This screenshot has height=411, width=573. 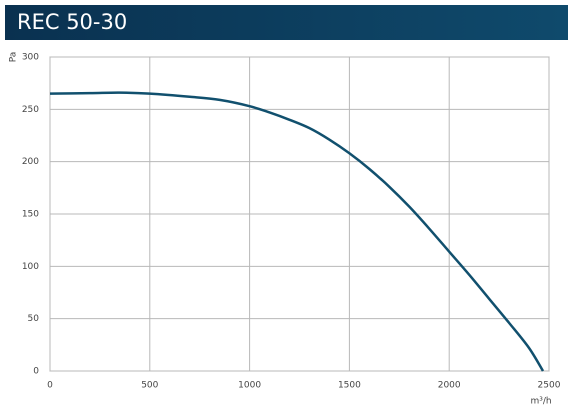 What do you see at coordinates (14, 57) in the screenshot?
I see `y-axis-label: Pa` at bounding box center [14, 57].